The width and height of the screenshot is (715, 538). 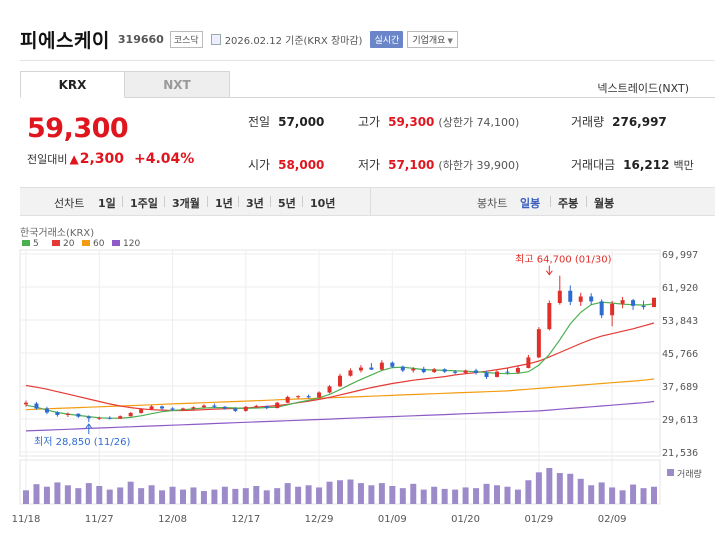 I want to click on stat-prev-close: 전일 57,000, so click(x=286, y=121).